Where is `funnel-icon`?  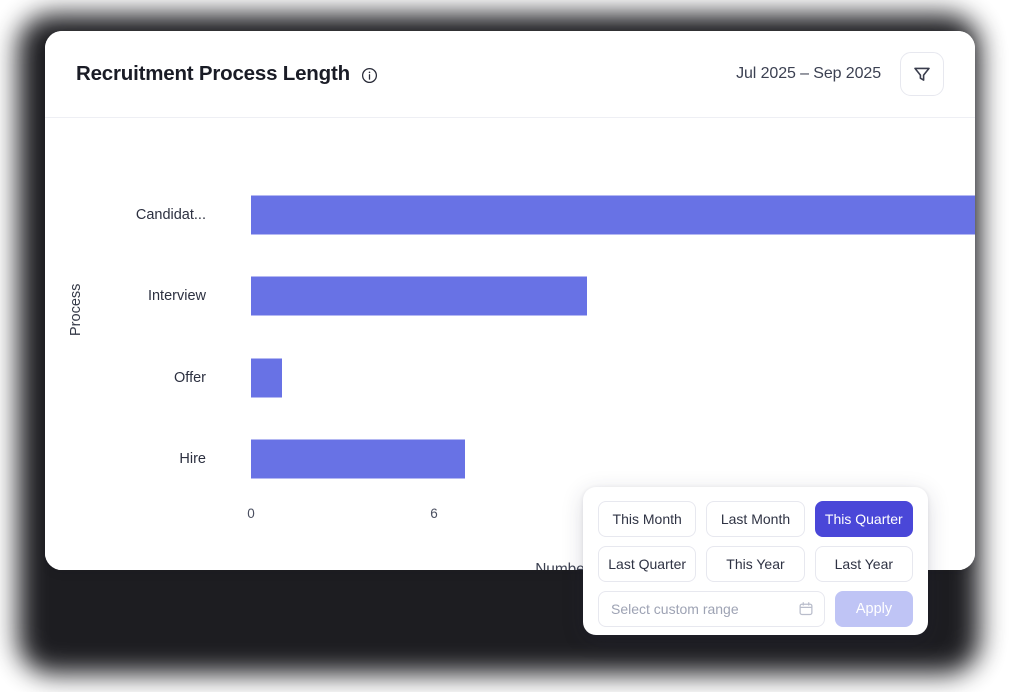 funnel-icon is located at coordinates (922, 74).